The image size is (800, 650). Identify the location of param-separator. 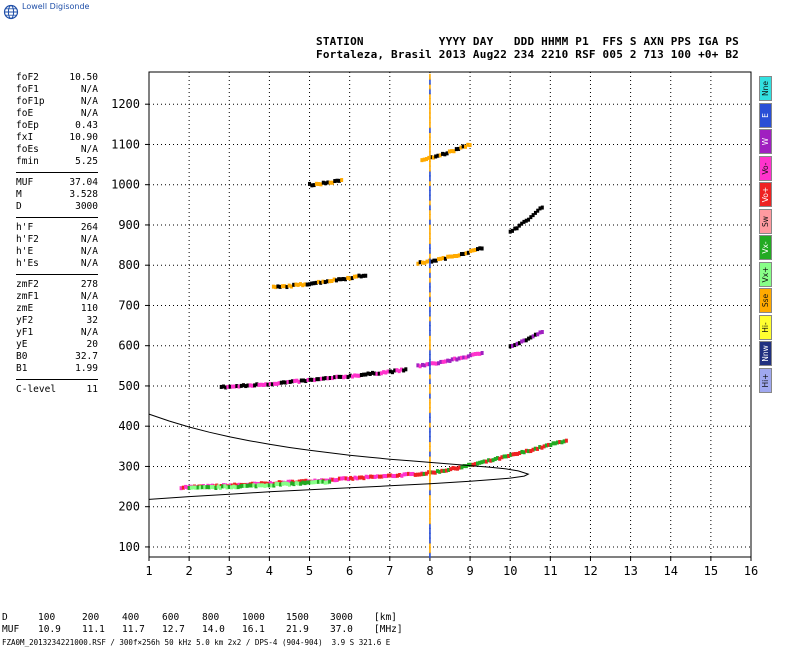
(57, 172).